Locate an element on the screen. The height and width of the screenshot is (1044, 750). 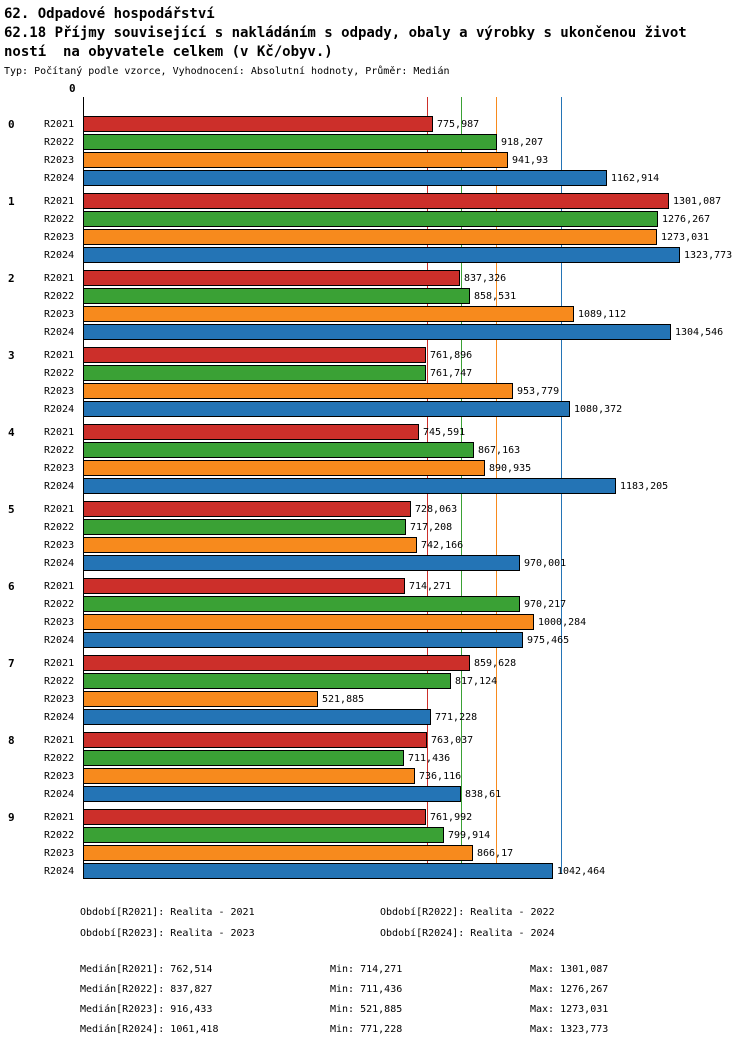
max-value: Max: 1301,087 is located at coordinates (569, 969).